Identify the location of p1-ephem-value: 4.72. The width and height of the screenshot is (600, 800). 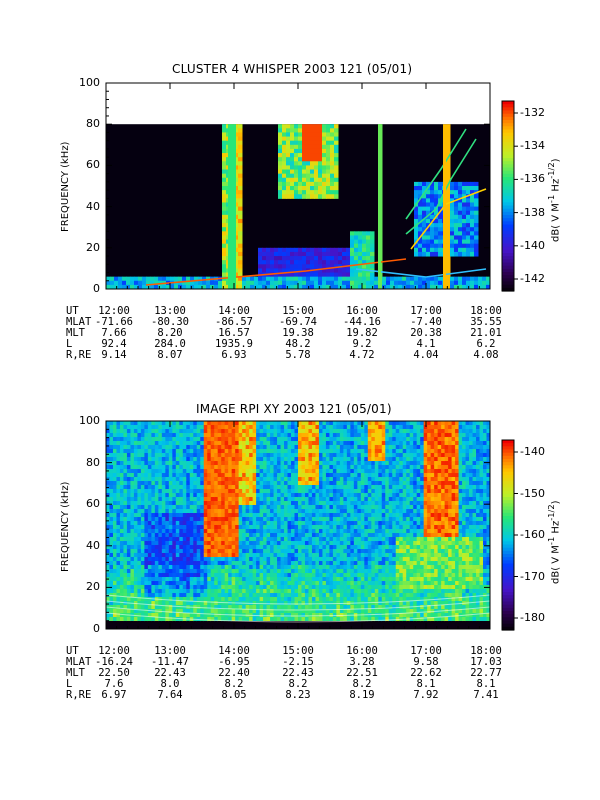
(362, 355).